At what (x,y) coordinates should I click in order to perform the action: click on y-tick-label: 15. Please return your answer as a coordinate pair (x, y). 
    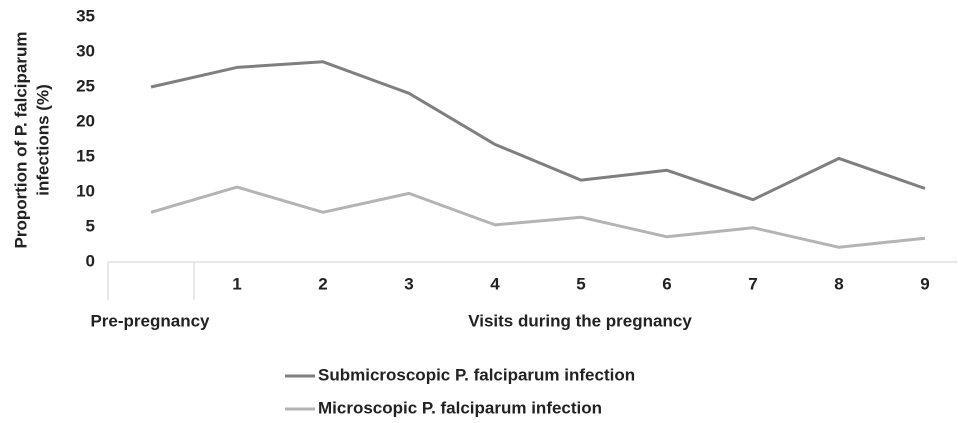
    Looking at the image, I should click on (85, 155).